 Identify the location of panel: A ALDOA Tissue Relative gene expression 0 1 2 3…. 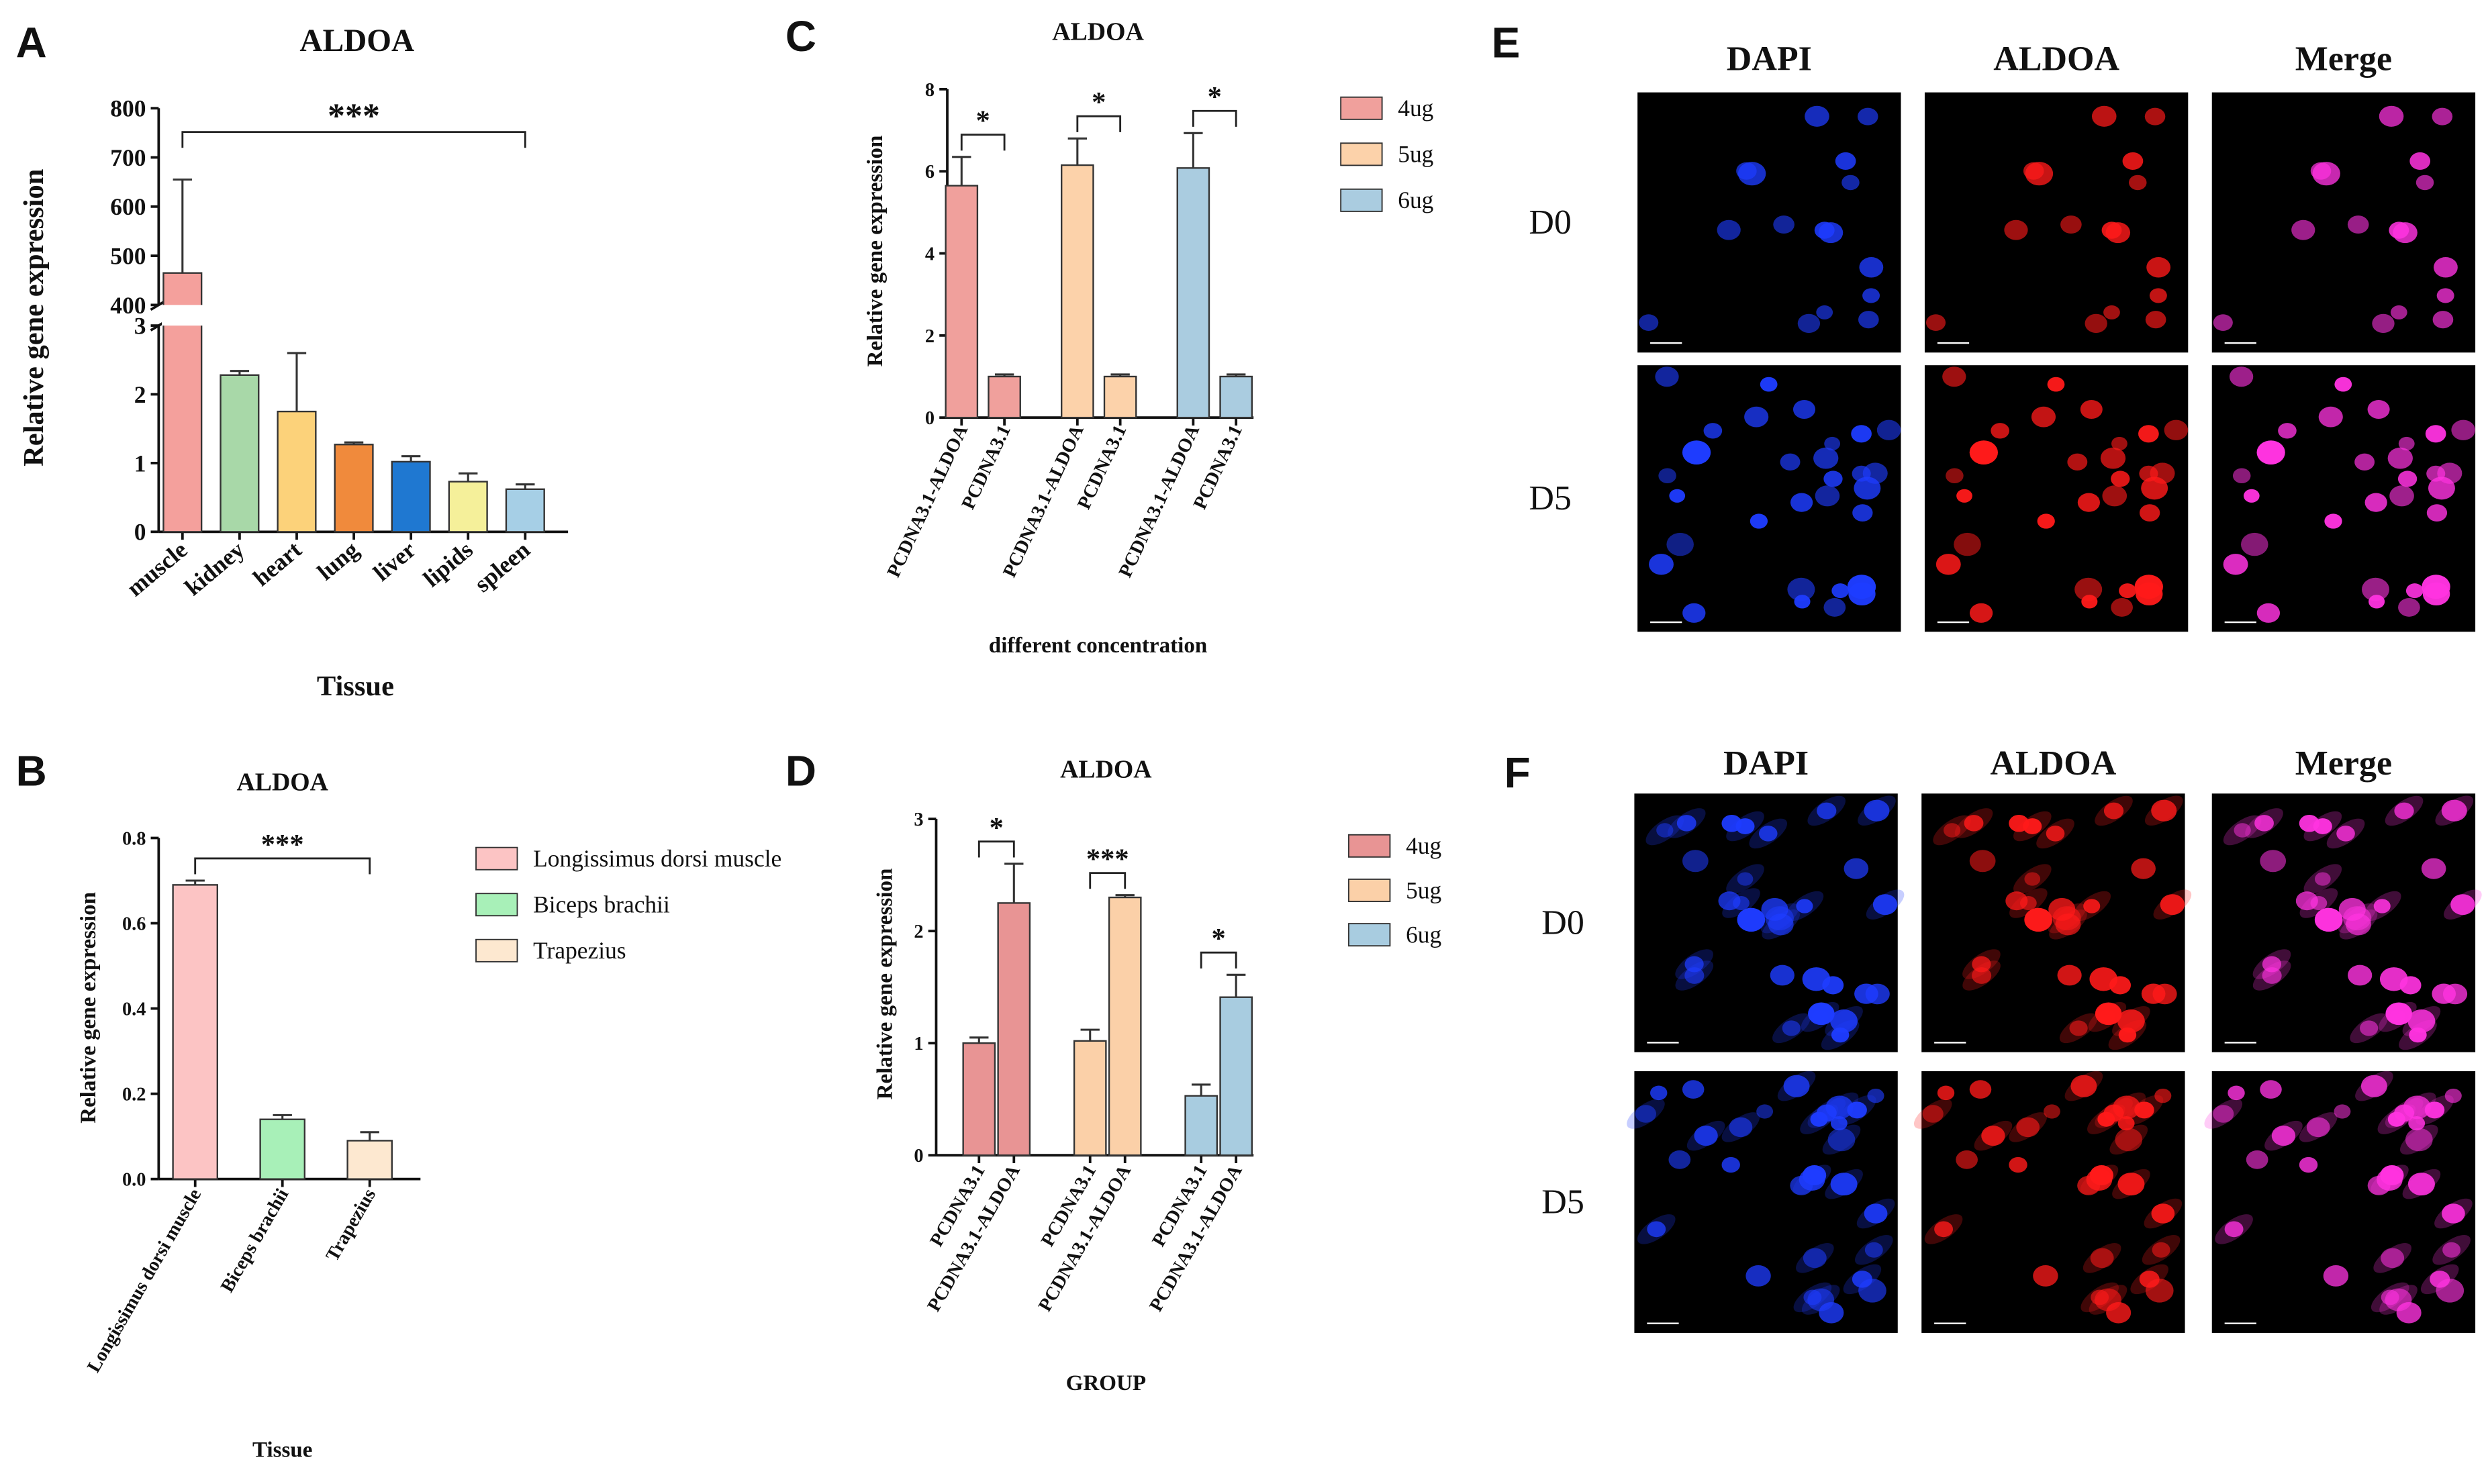
(292, 360).